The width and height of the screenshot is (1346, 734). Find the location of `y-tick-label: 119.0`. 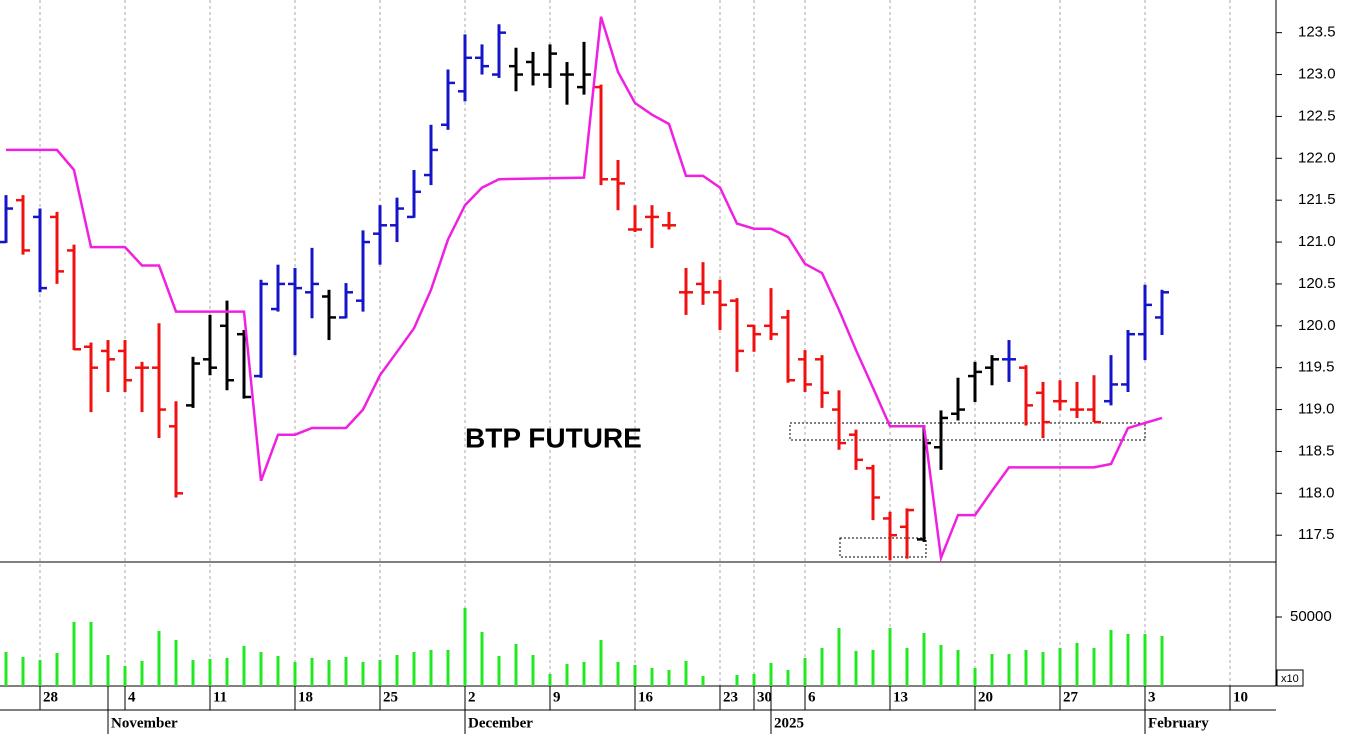

y-tick-label: 119.0 is located at coordinates (1316, 409).